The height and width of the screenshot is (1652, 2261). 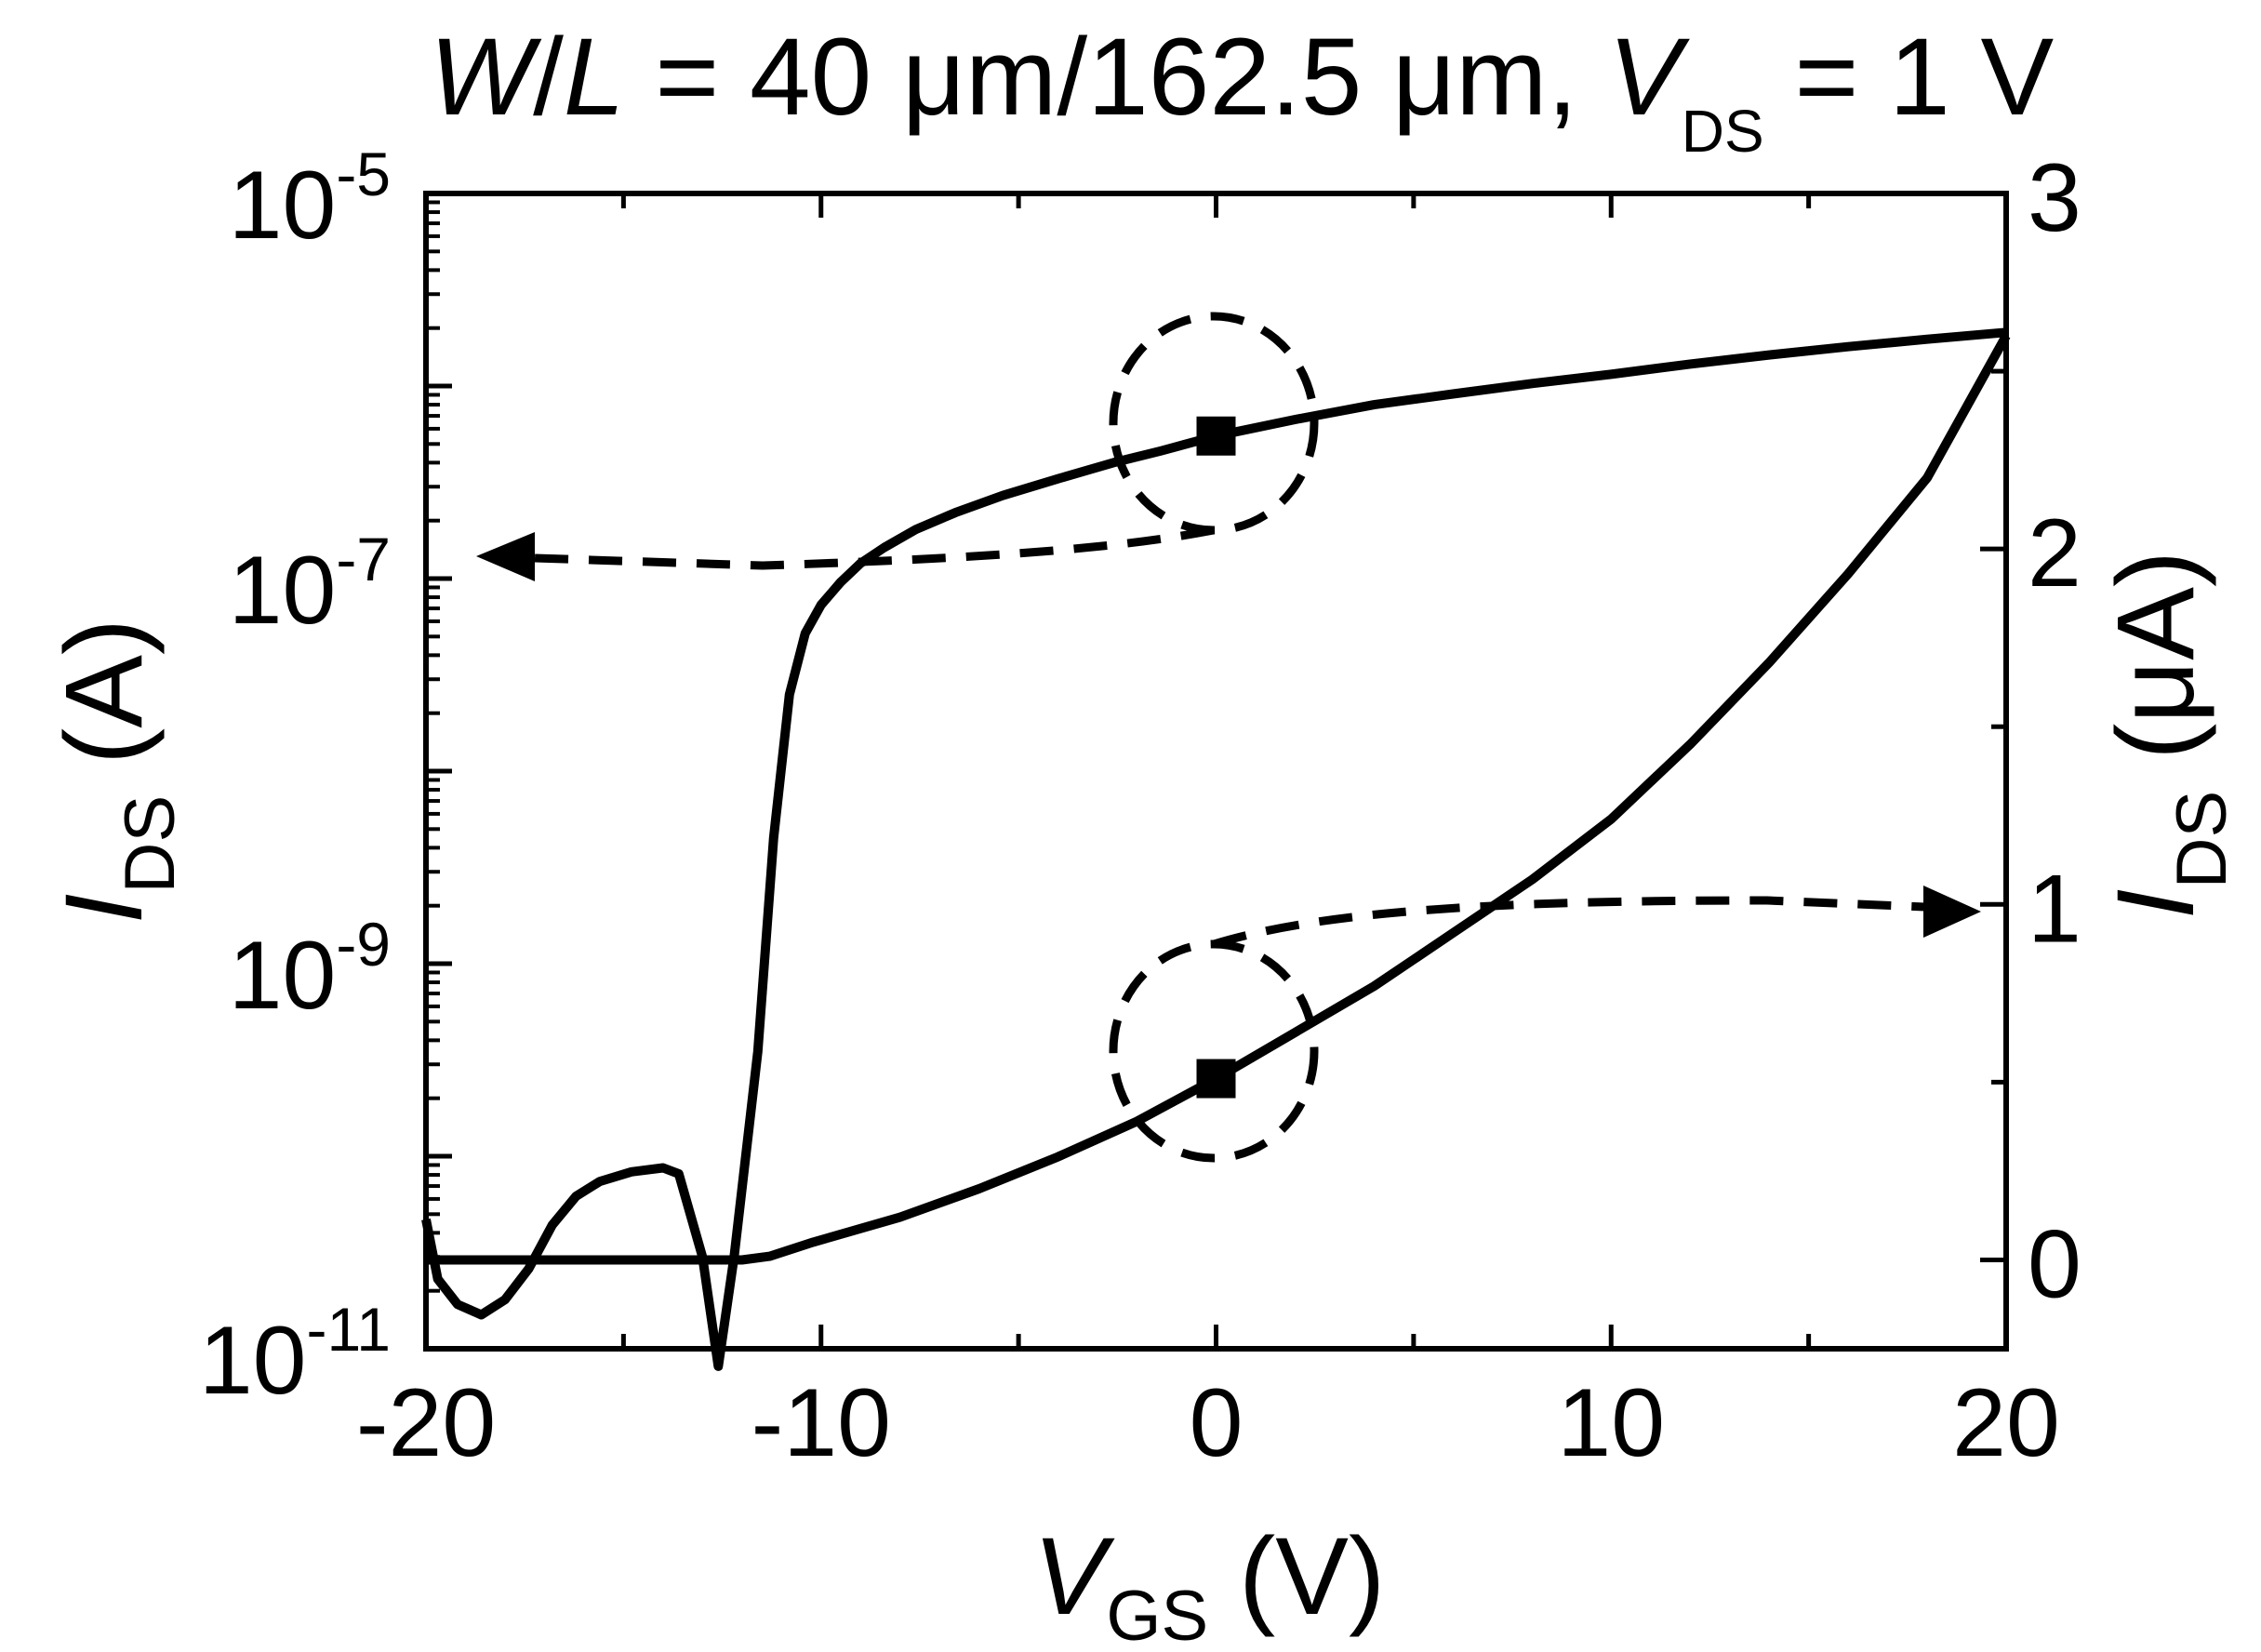 What do you see at coordinates (1243, 90) in the screenshot?
I see `chart-title: W/L = 40 μm/162.5 μm, VDS = 1 V` at bounding box center [1243, 90].